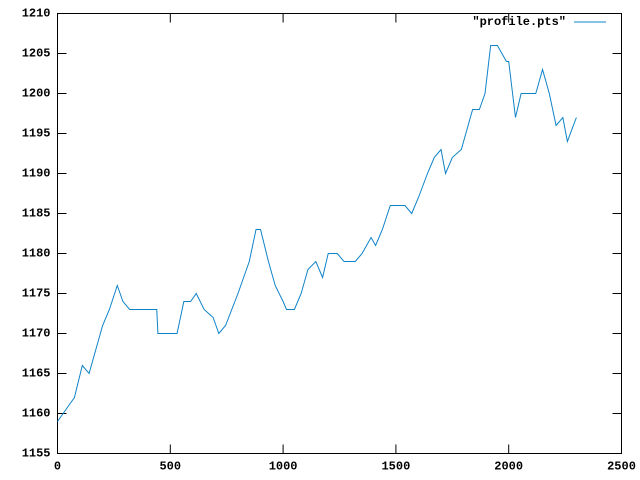  I want to click on x-tick-label: 1000, so click(283, 467).